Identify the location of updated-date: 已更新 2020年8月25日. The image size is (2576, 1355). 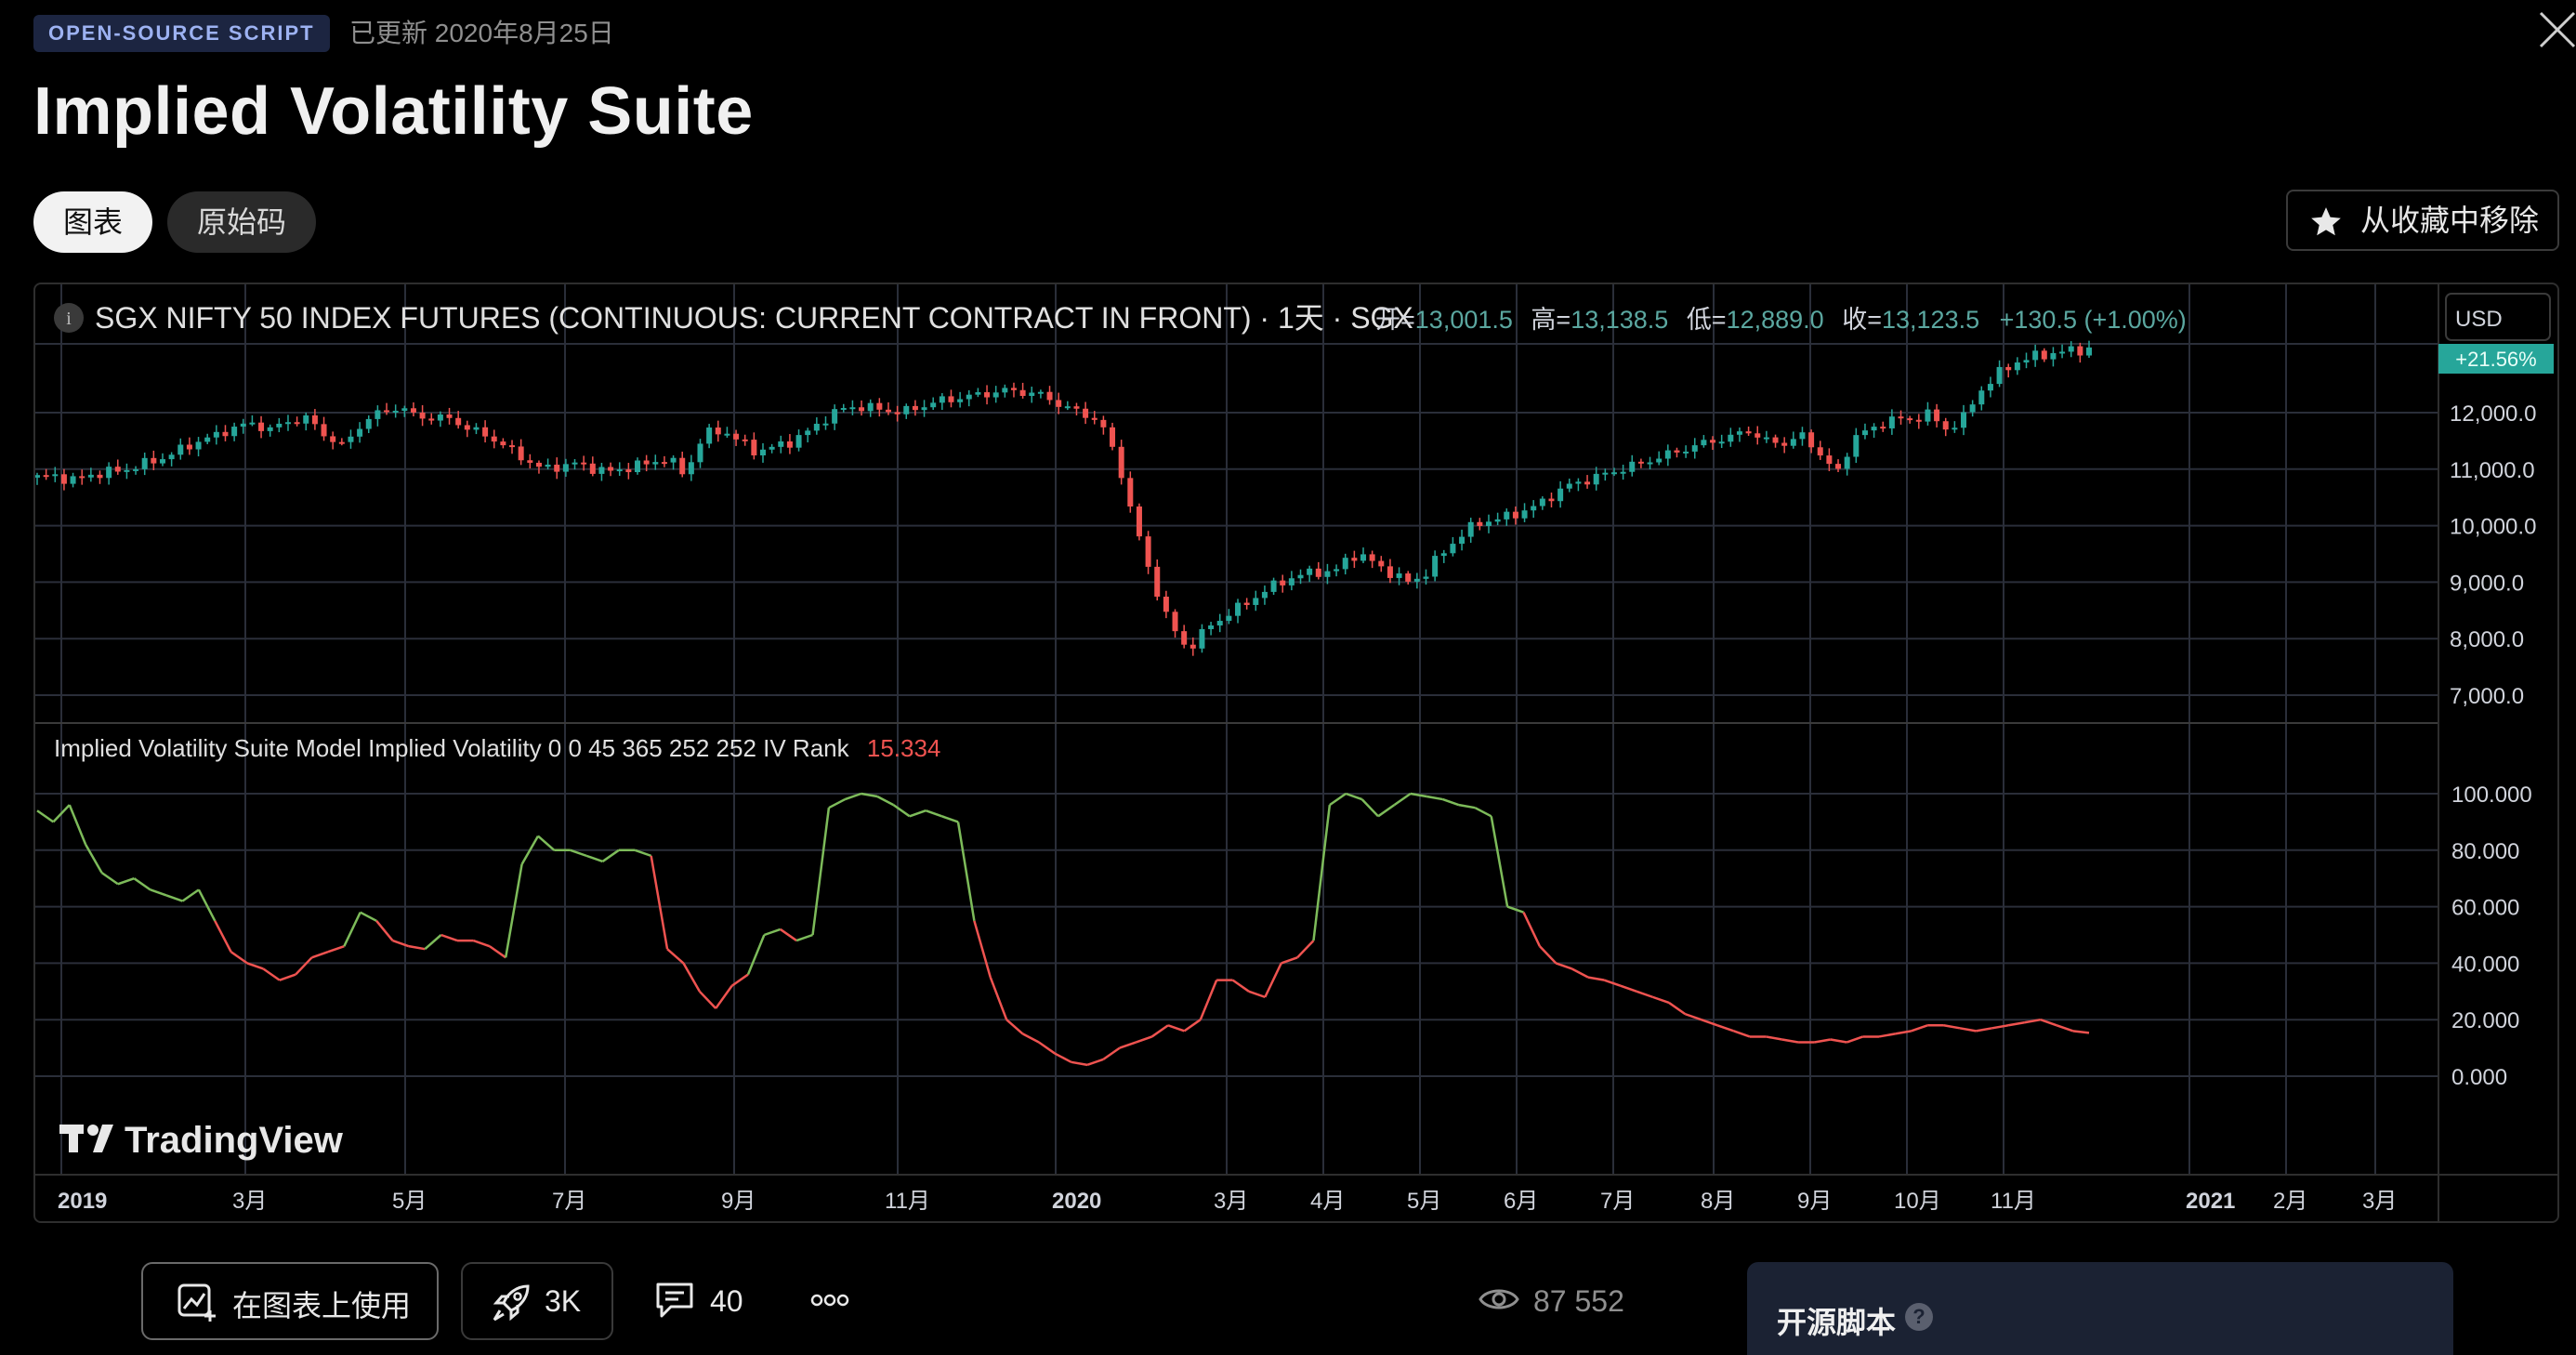
(481, 33).